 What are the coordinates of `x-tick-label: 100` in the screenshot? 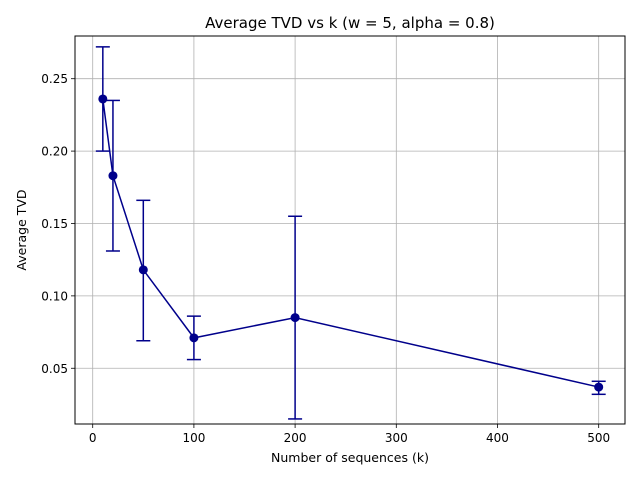 It's located at (193, 438).